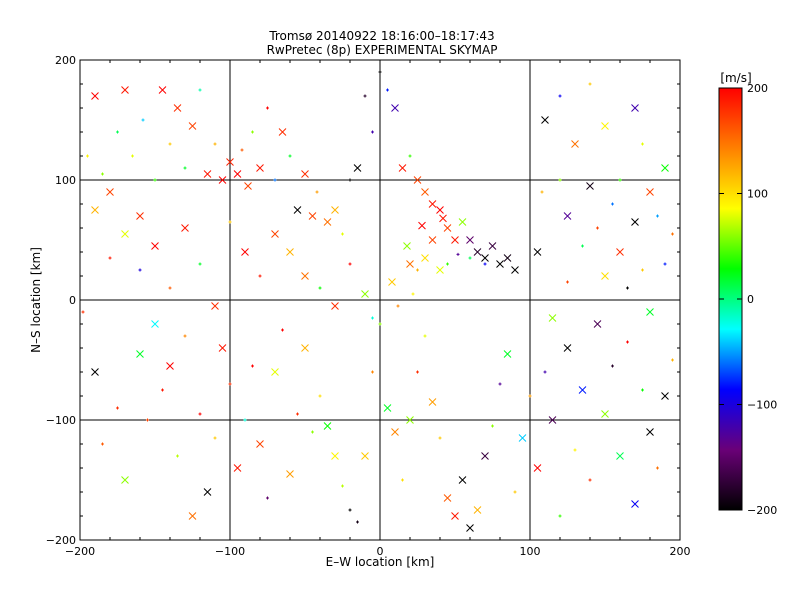 The height and width of the screenshot is (600, 800). Describe the element at coordinates (72, 300) in the screenshot. I see `y-tick-label: 0` at that location.